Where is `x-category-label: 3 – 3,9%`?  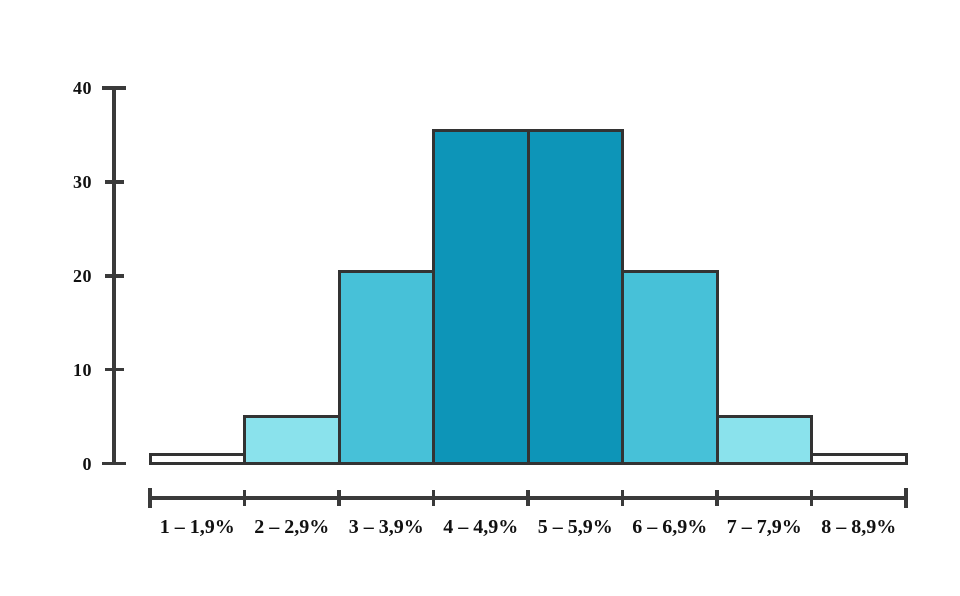 x-category-label: 3 – 3,9% is located at coordinates (386, 527).